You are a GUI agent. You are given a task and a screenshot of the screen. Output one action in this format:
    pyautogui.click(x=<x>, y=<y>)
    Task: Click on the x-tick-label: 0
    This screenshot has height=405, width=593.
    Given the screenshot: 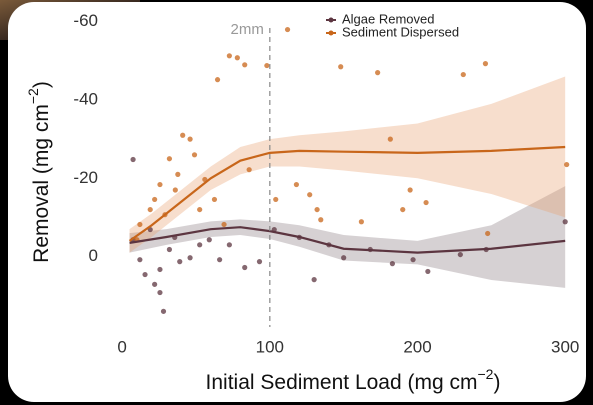 What is the action you would take?
    pyautogui.click(x=121, y=346)
    